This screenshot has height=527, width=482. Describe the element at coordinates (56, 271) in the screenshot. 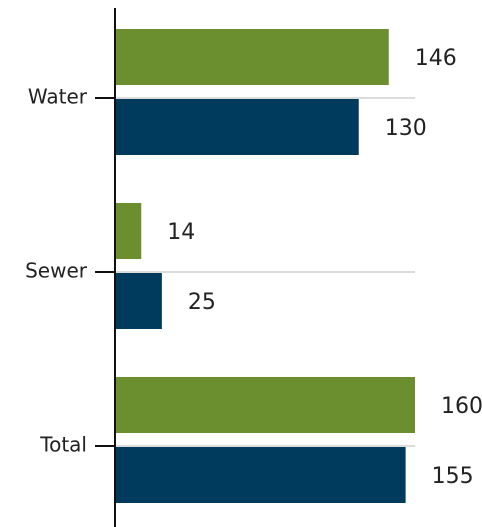

I see `category-label: Sewer` at that location.